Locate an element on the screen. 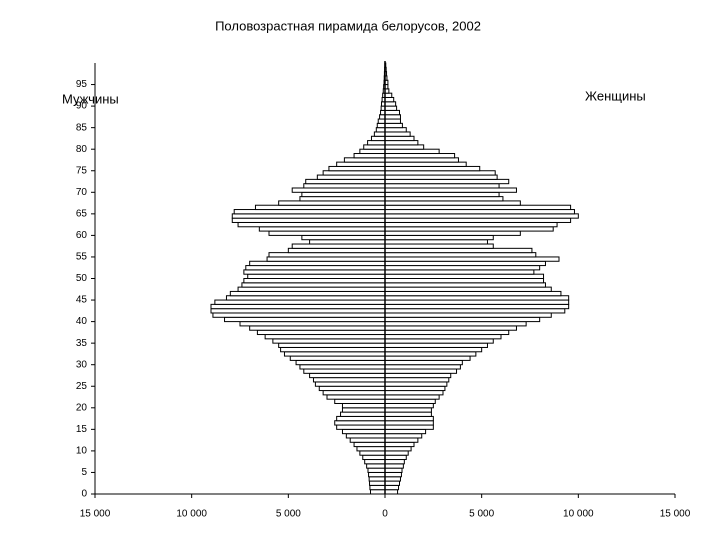 The width and height of the screenshot is (720, 540). y-tick-label: 60 is located at coordinates (82, 235).